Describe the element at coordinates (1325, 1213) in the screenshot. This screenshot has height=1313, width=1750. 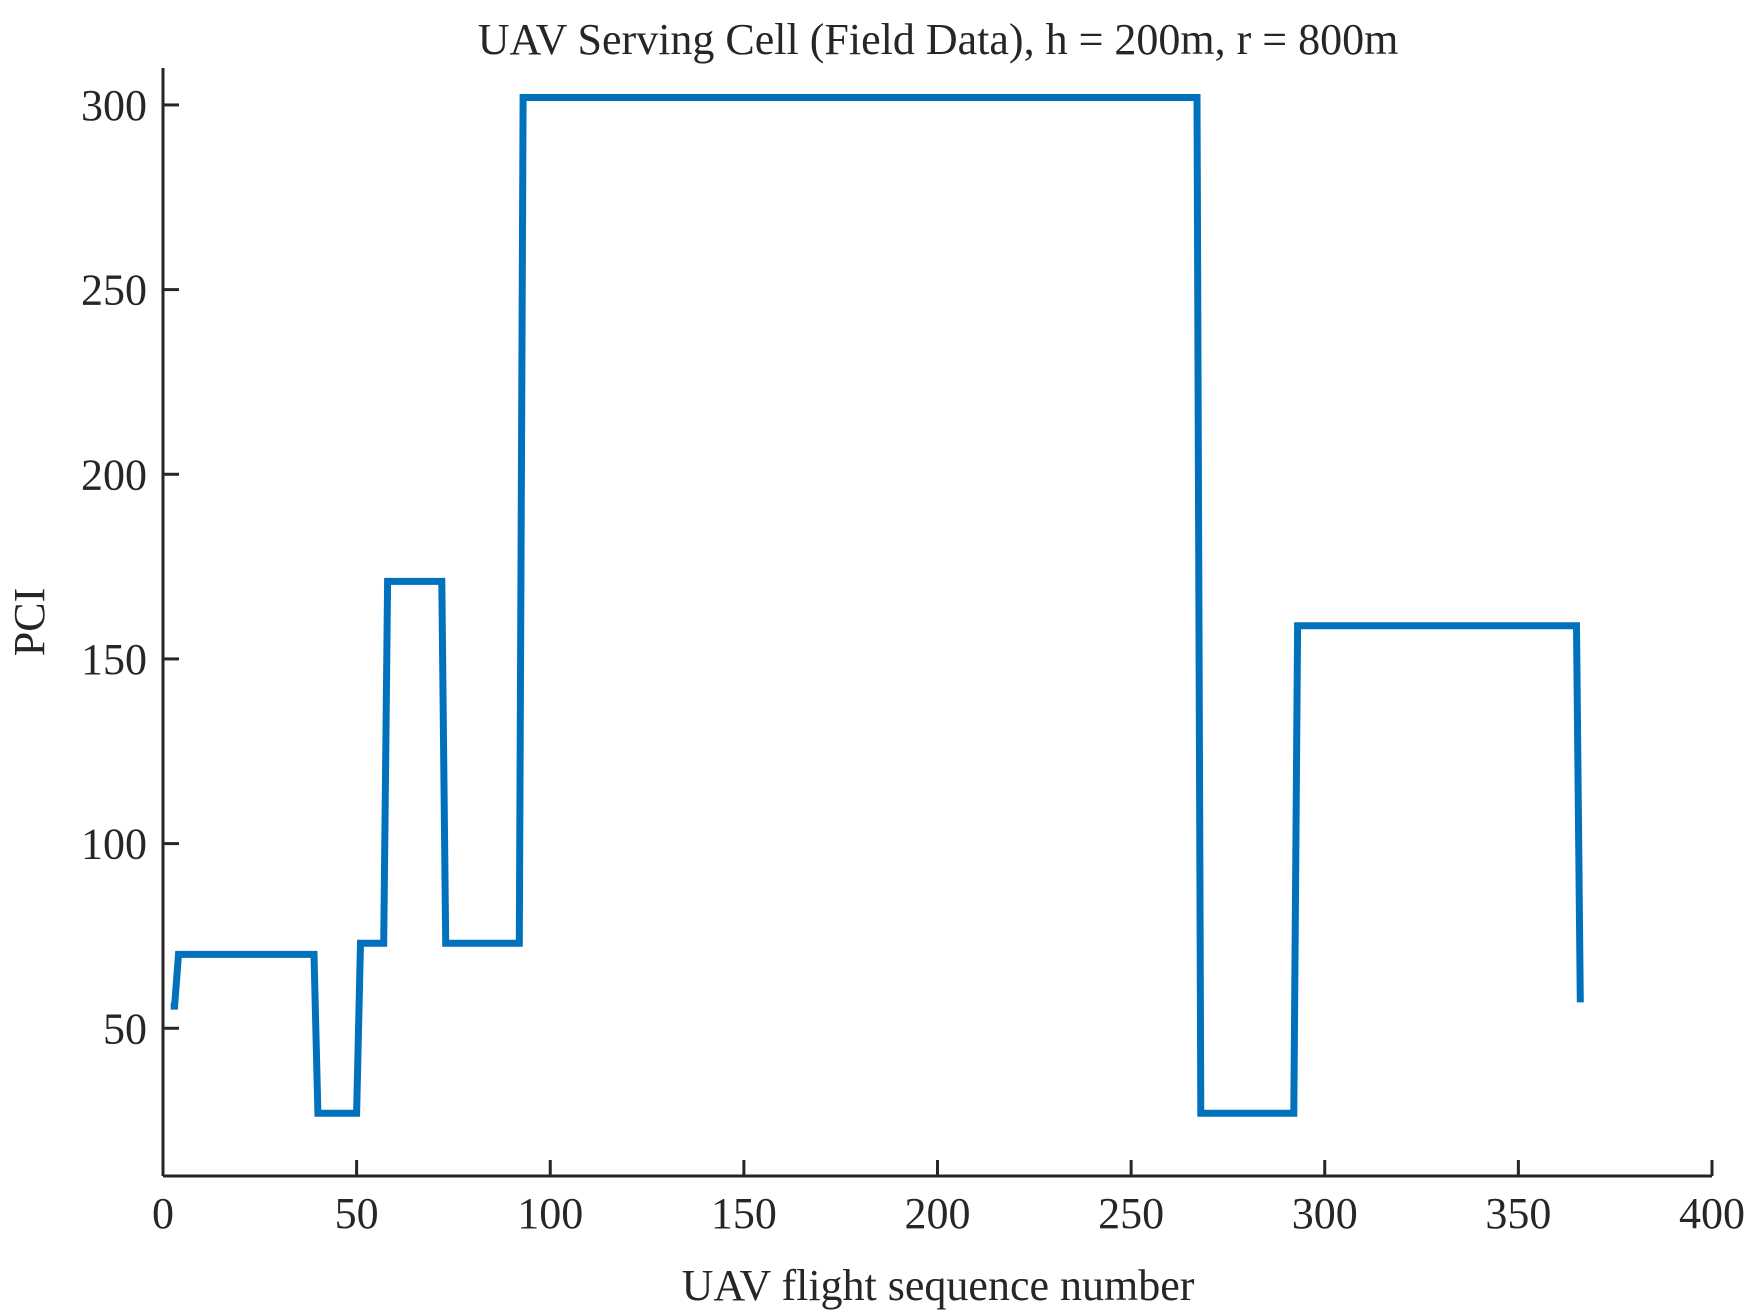
I see `x-tick-label: 300` at that location.